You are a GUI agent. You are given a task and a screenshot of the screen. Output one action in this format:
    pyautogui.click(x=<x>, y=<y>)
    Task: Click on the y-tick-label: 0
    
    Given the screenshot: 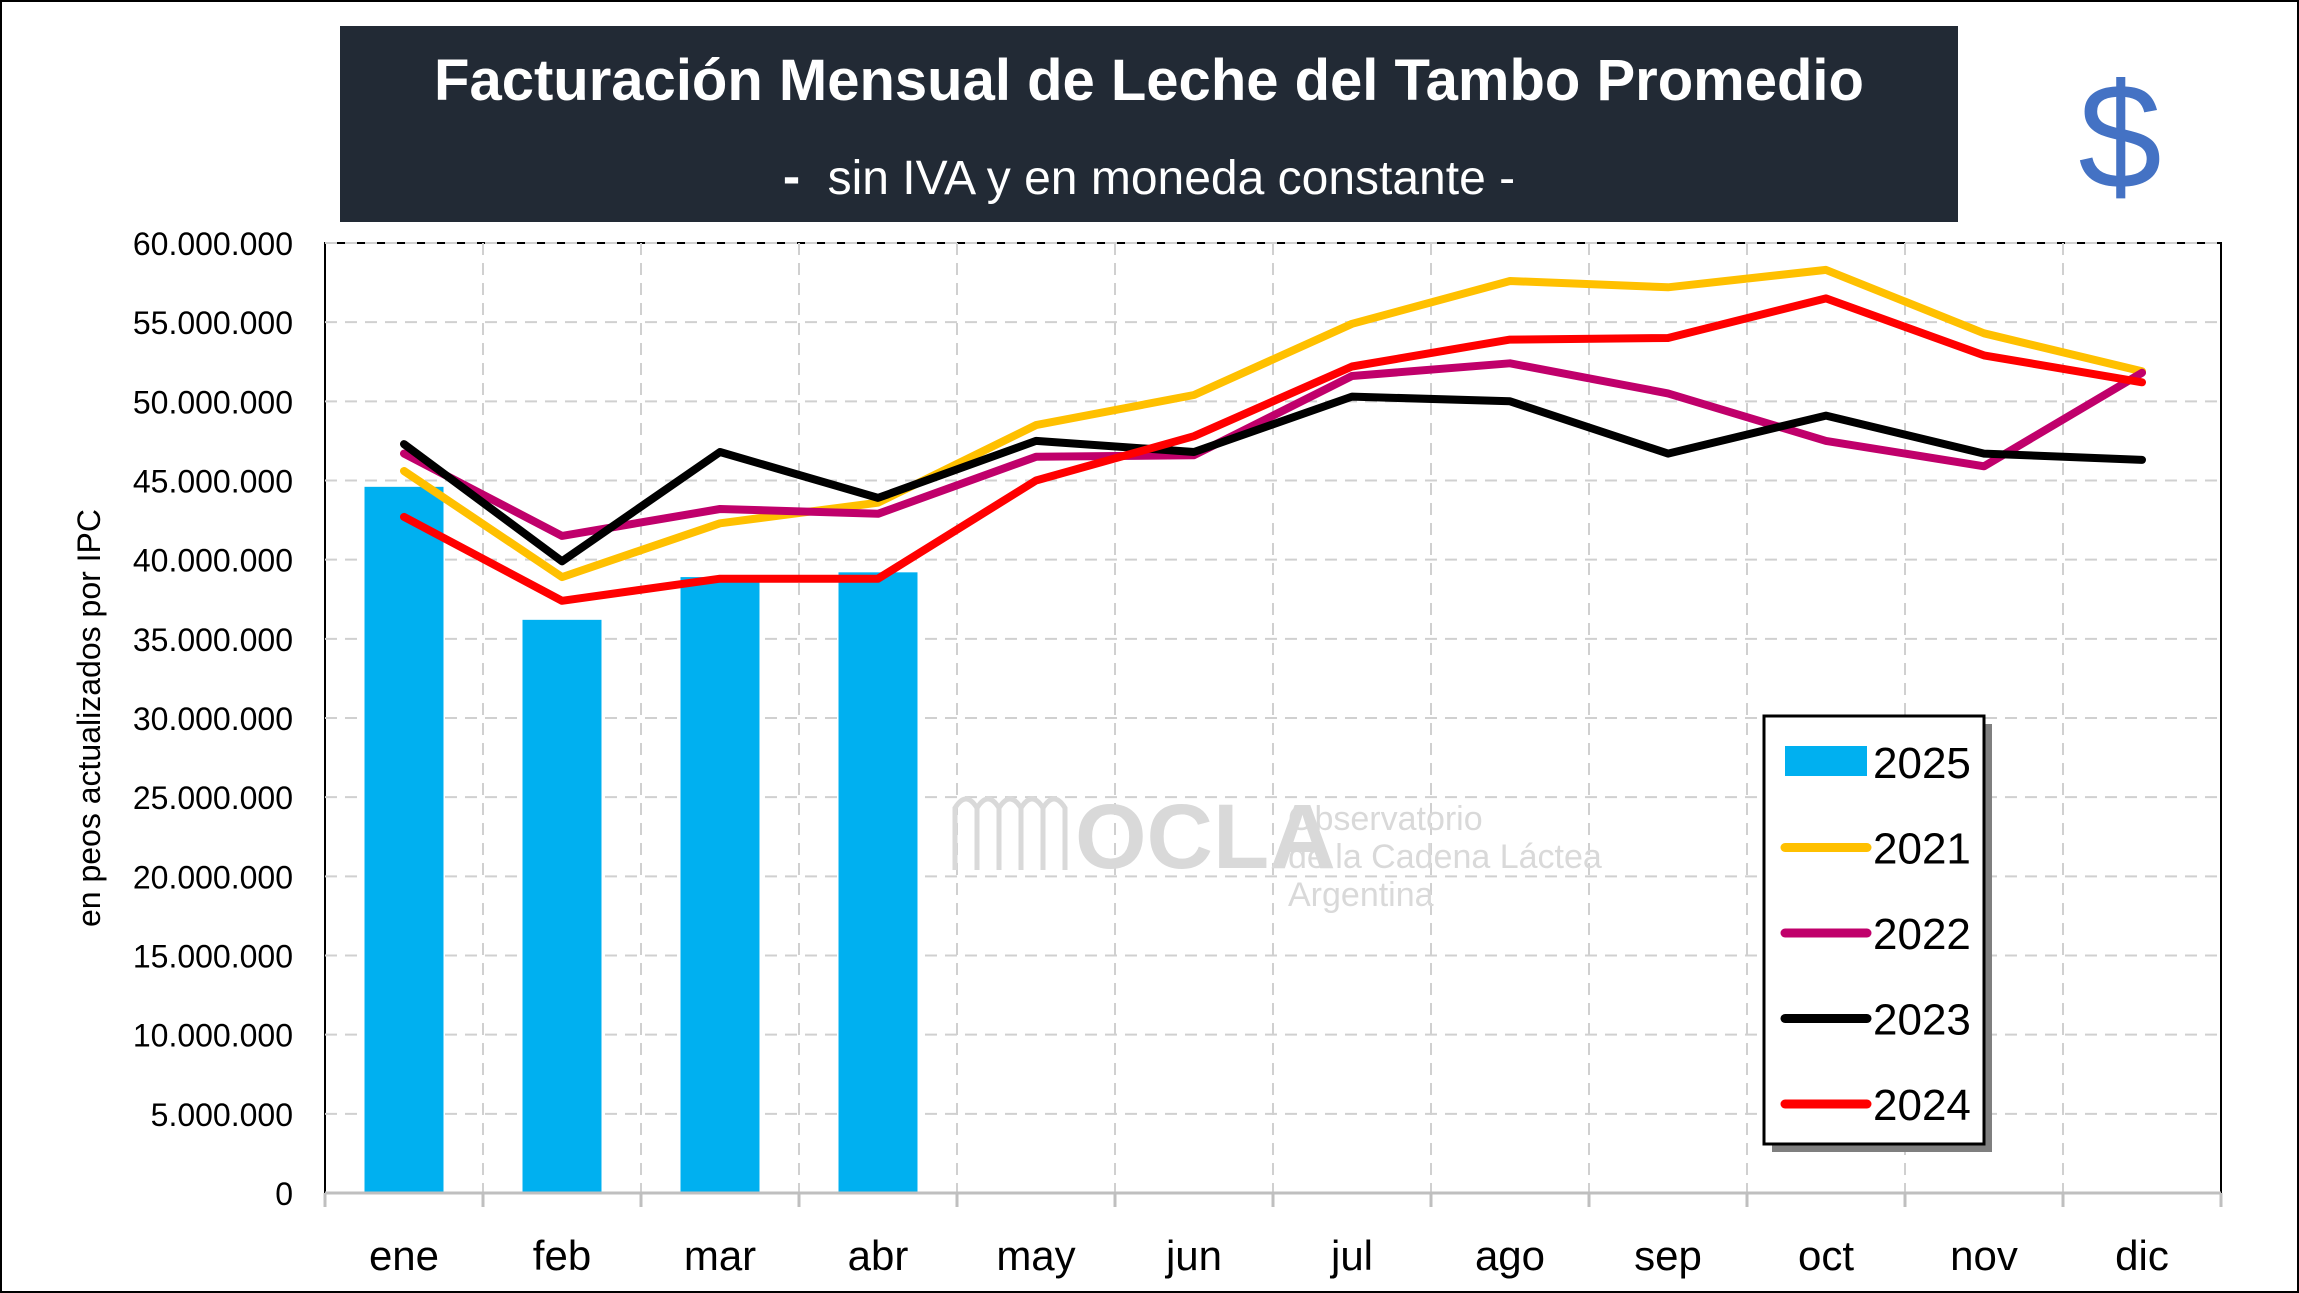 What is the action you would take?
    pyautogui.click(x=284, y=1194)
    